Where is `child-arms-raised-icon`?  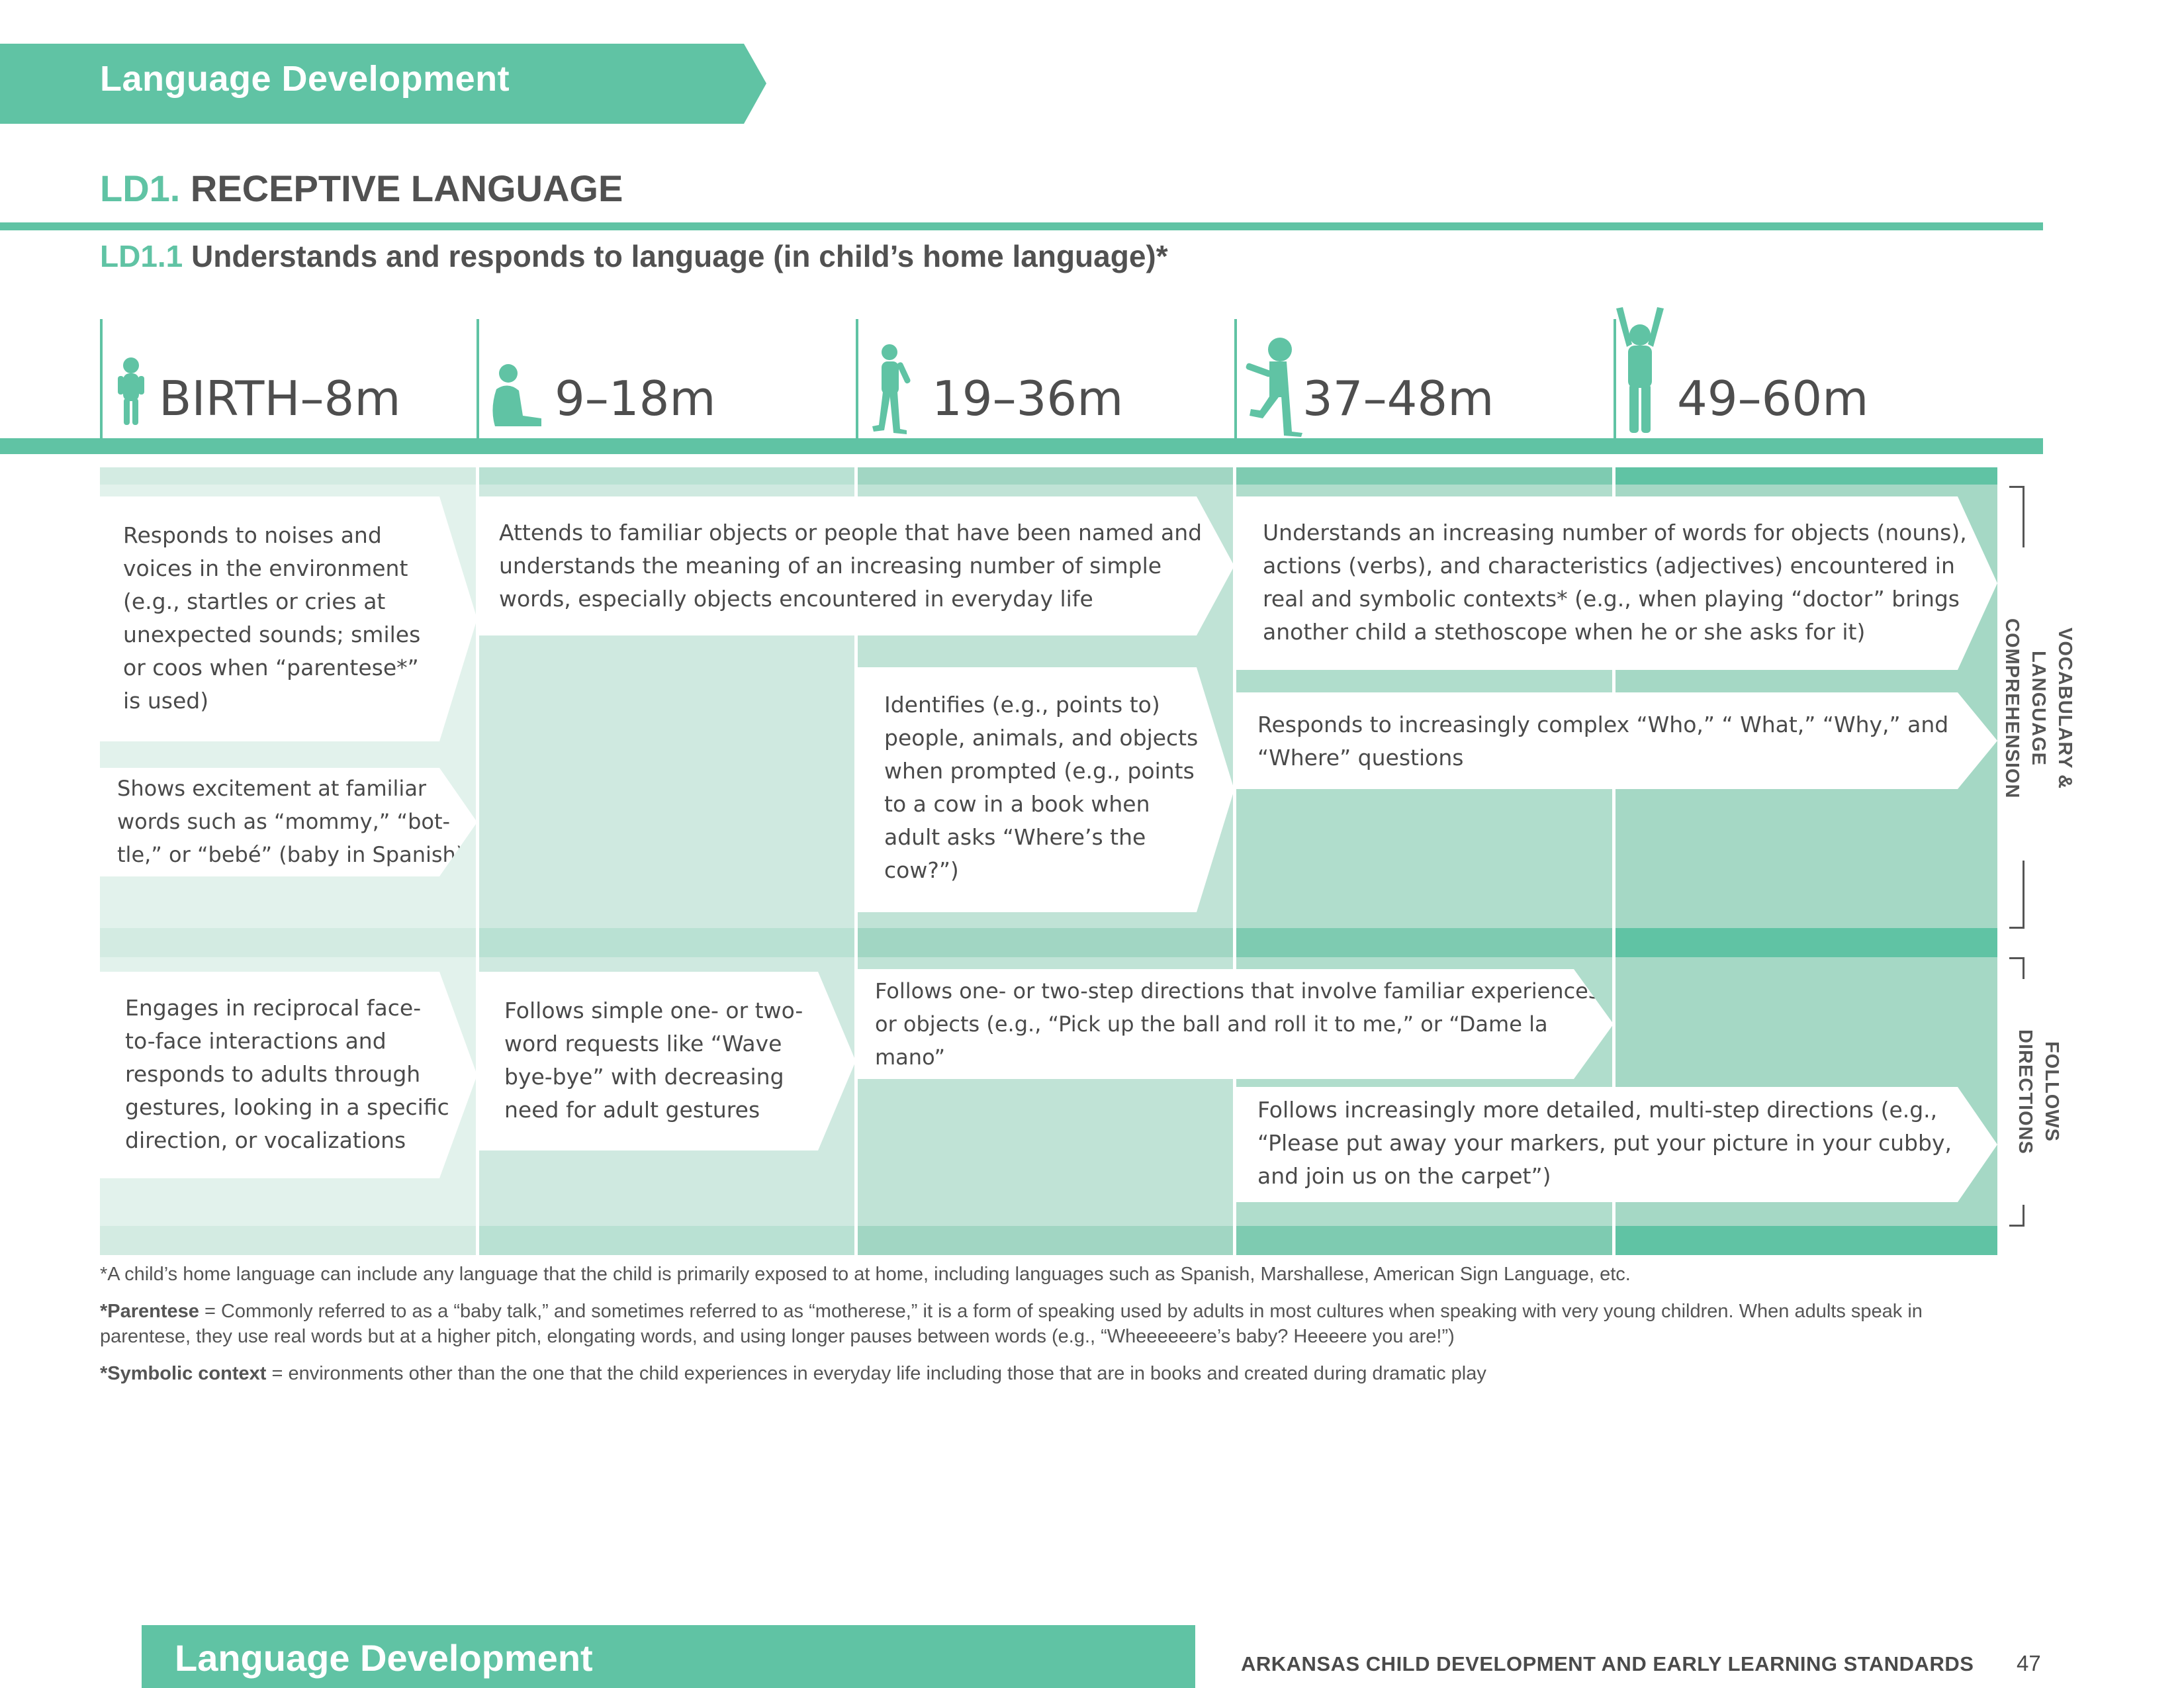
child-arms-raised-icon is located at coordinates (1640, 370).